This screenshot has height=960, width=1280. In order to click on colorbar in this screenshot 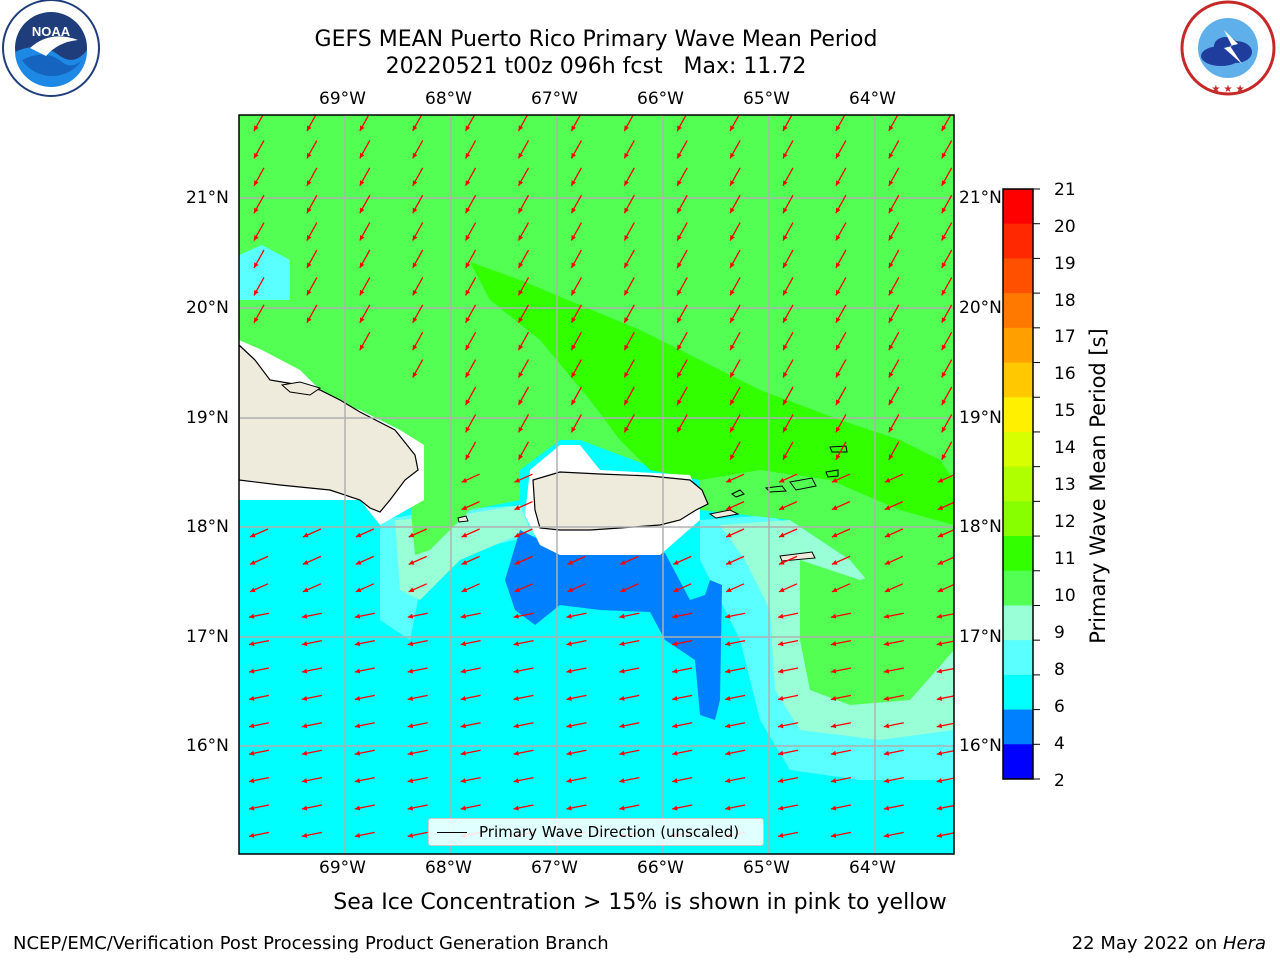, I will do `click(1018, 484)`.